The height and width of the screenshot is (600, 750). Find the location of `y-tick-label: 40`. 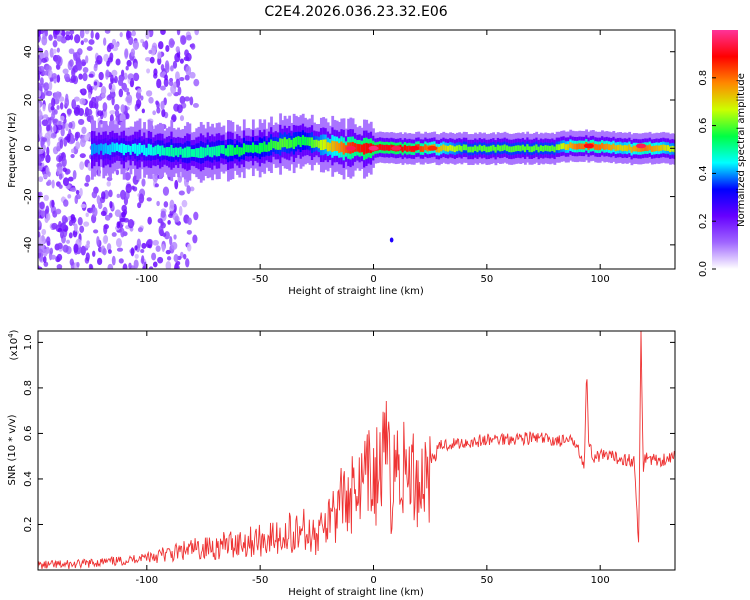

y-tick-label: 40 is located at coordinates (28, 51).